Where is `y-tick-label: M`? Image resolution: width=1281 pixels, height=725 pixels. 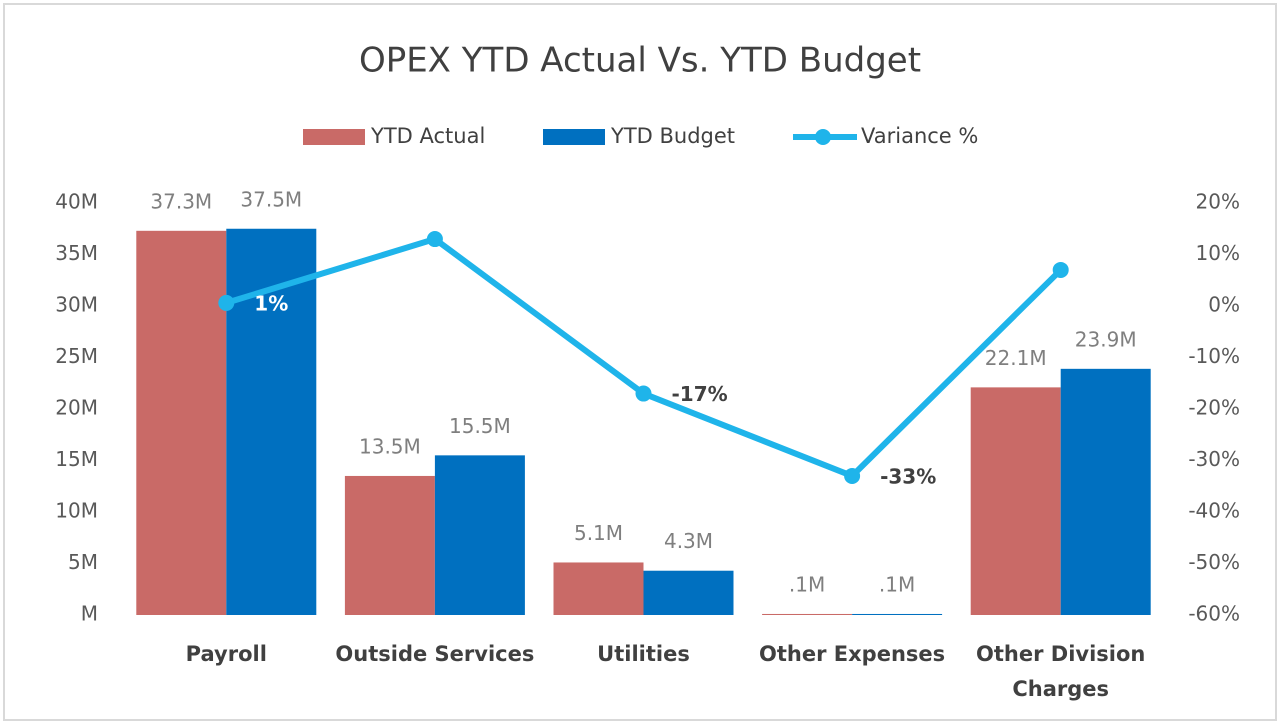
y-tick-label: M is located at coordinates (89, 614).